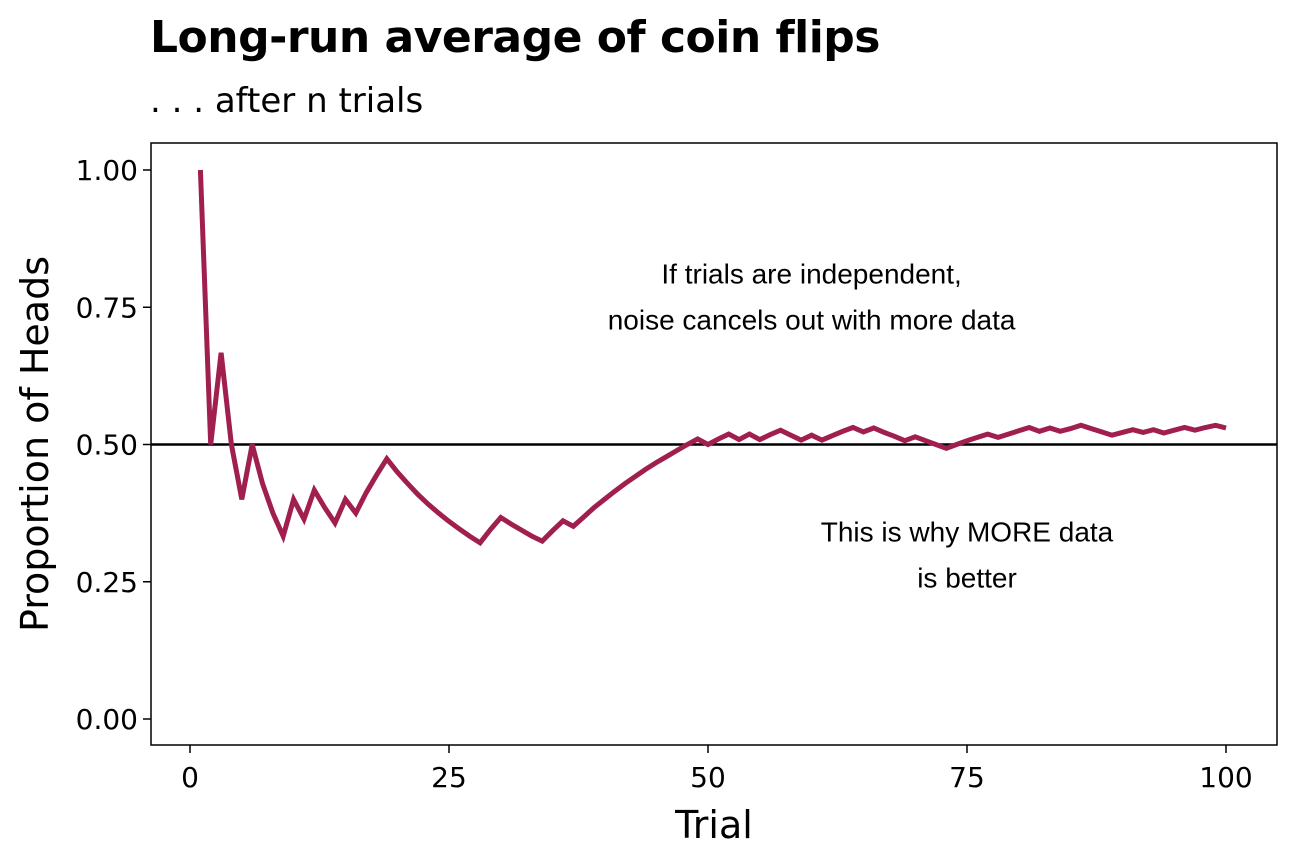 This screenshot has width=1296, height=864. Describe the element at coordinates (107, 719) in the screenshot. I see `y-tick-label: 0.00` at that location.